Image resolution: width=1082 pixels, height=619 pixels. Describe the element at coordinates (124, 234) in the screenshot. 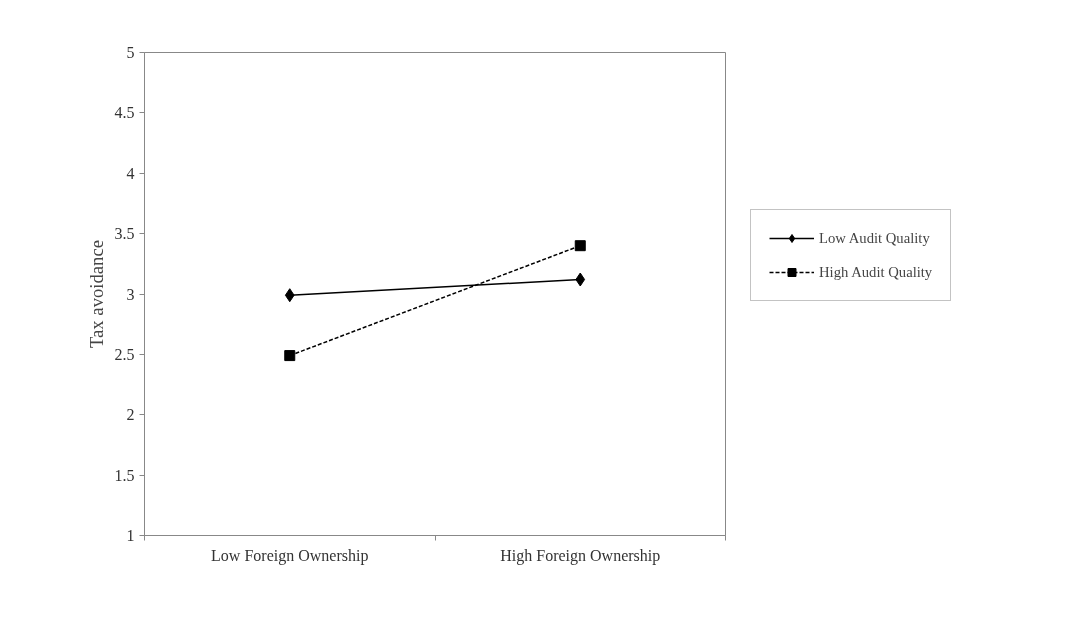

I see `y-tick-label: 3.5` at that location.